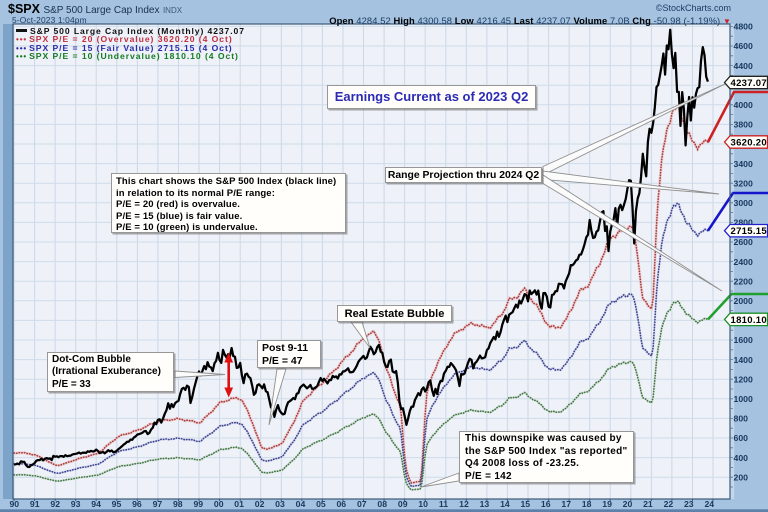 The height and width of the screenshot is (512, 768). What do you see at coordinates (239, 504) in the screenshot?
I see `svg-text: 01` at bounding box center [239, 504].